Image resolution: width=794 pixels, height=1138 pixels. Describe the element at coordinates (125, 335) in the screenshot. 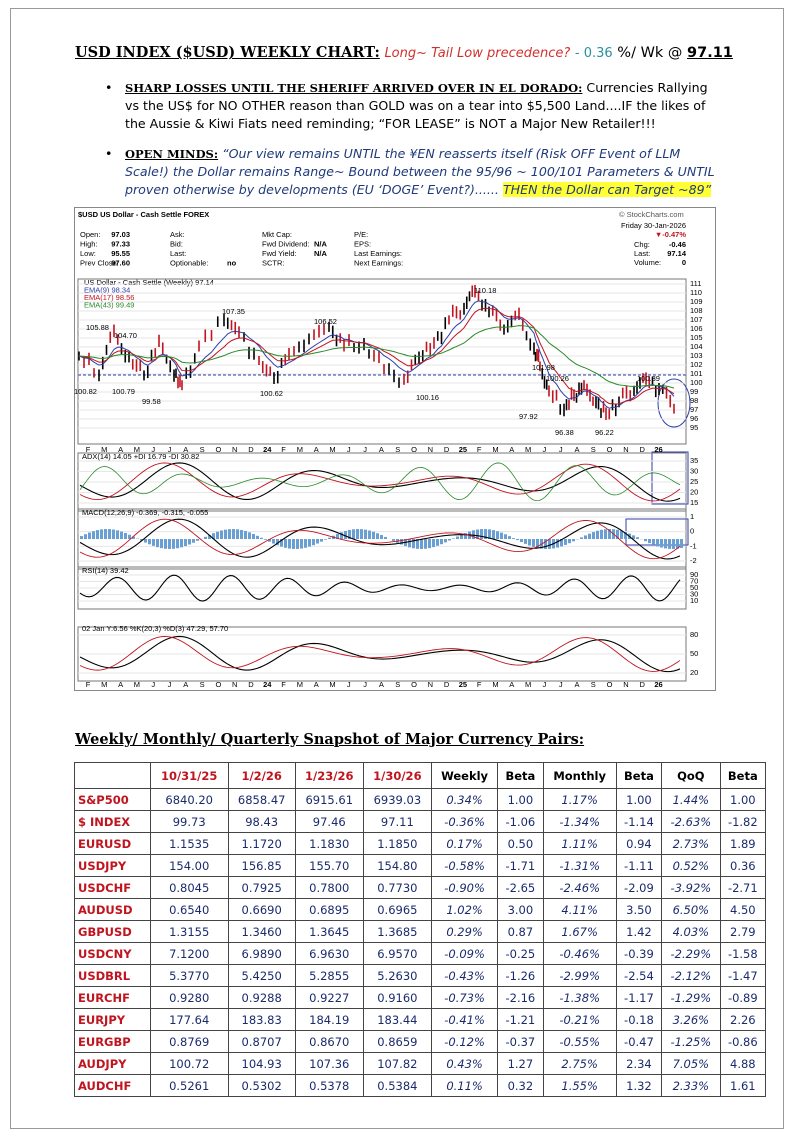

I see `price-label: 104.70` at that location.